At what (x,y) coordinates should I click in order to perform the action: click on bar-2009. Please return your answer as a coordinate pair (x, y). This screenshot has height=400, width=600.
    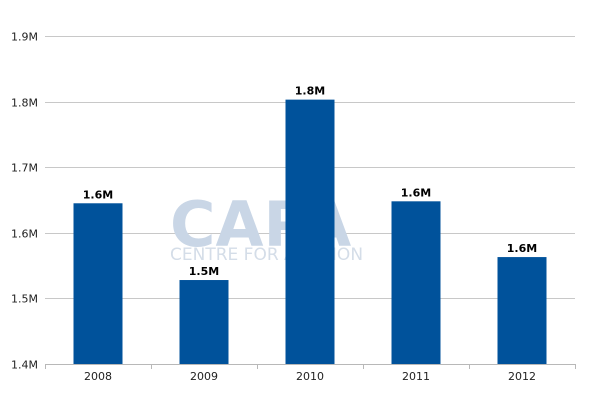
    Looking at the image, I should click on (204, 322).